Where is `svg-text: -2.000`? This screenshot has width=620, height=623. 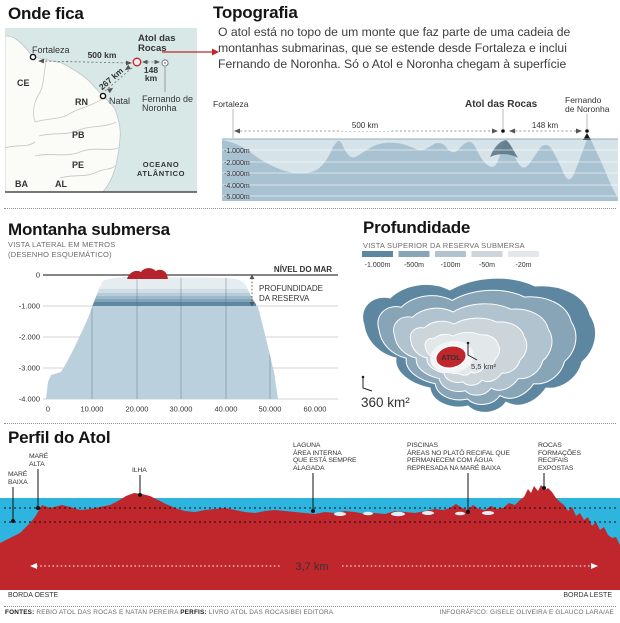
svg-text: -2.000 is located at coordinates (29, 337).